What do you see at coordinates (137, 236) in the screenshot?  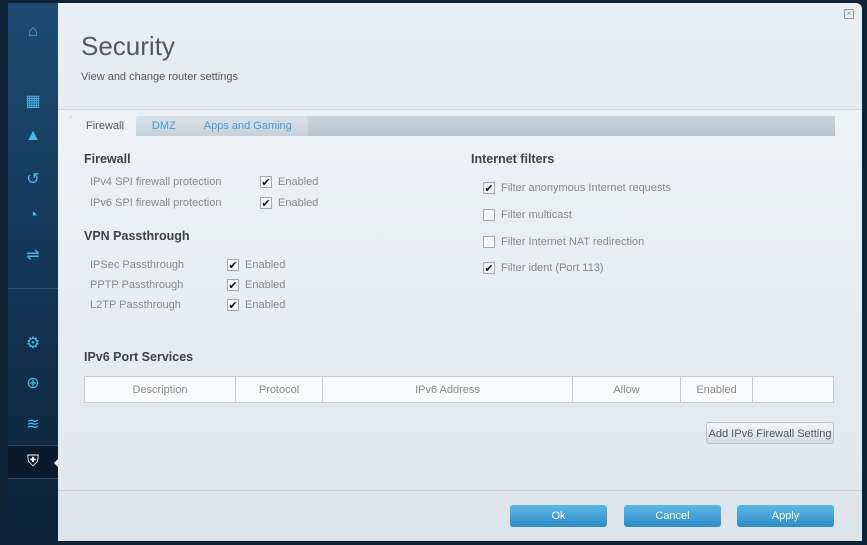 I see `vpn-heading: VPN Passthrough` at bounding box center [137, 236].